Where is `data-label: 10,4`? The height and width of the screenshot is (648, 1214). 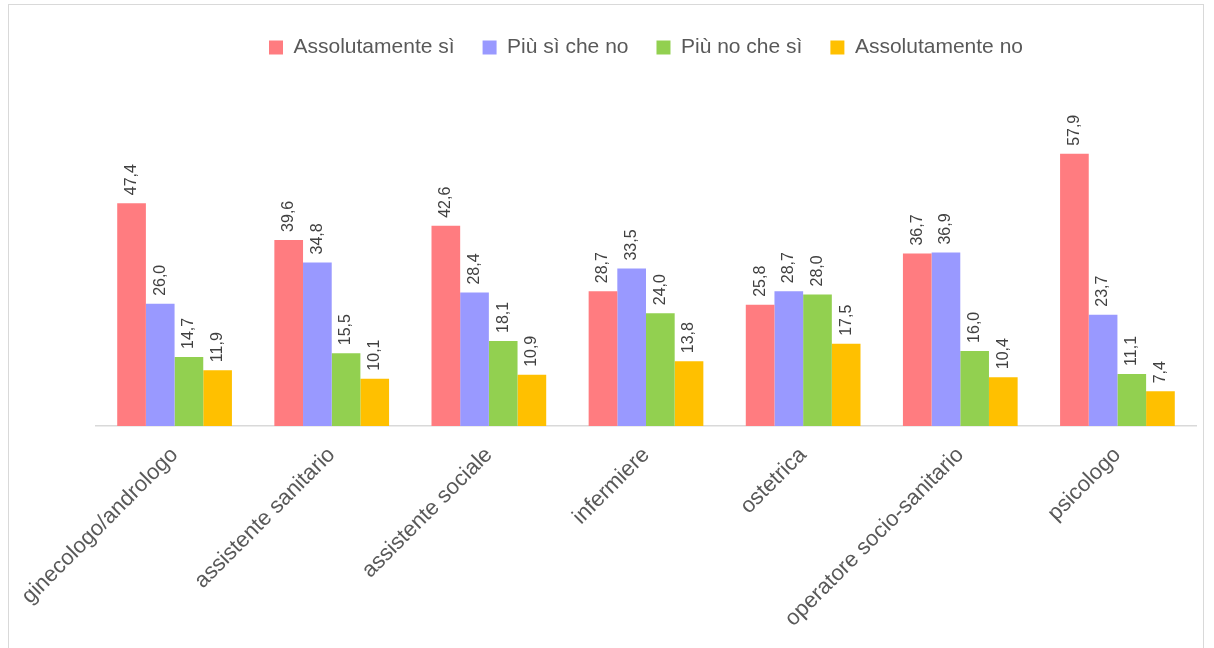
data-label: 10,4 is located at coordinates (1002, 353).